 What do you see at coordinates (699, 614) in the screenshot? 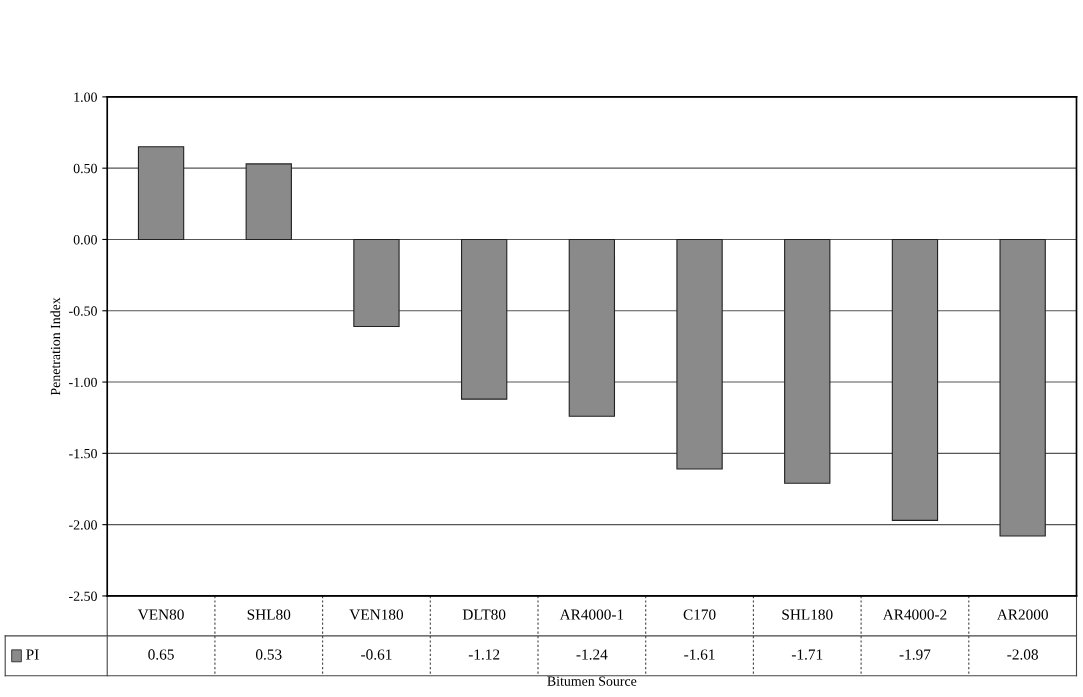
I see `x-tick-label: C170` at bounding box center [699, 614].